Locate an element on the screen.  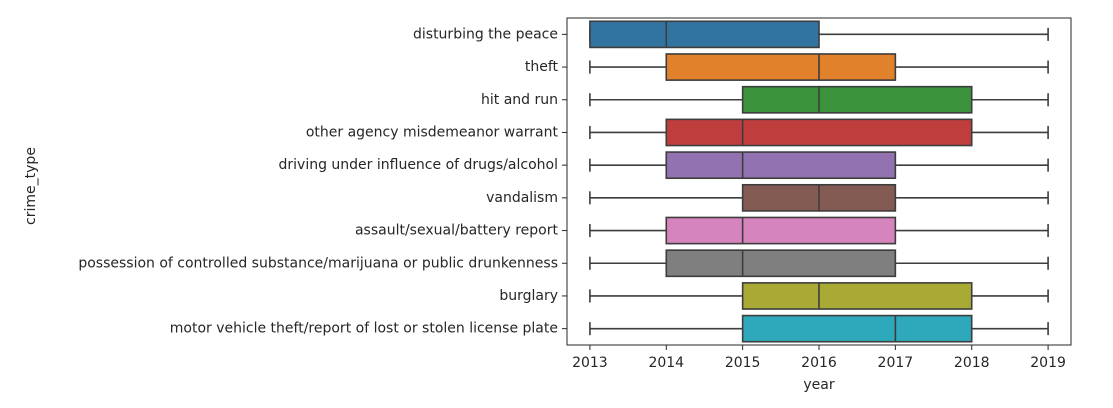
y-tick-label: driving under influence of drugs/alcohol is located at coordinates (419, 165).